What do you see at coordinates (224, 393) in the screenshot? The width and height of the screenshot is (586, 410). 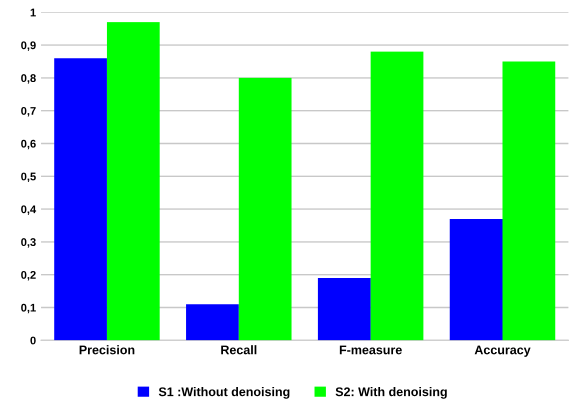 I see `legend-label: S1 :Without denoising` at bounding box center [224, 393].